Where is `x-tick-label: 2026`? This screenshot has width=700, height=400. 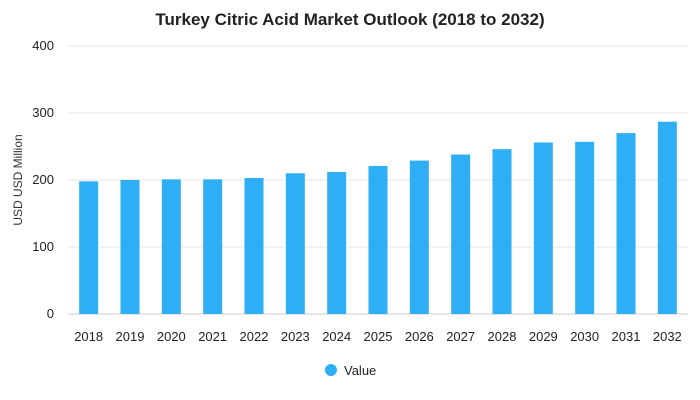
x-tick-label: 2026 is located at coordinates (419, 336).